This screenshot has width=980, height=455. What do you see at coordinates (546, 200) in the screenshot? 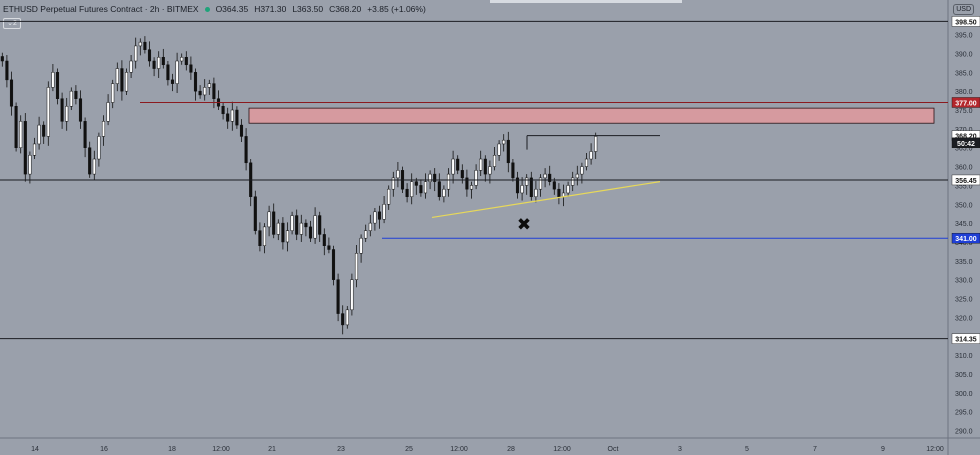
I see `ascending-trendline` at bounding box center [546, 200].